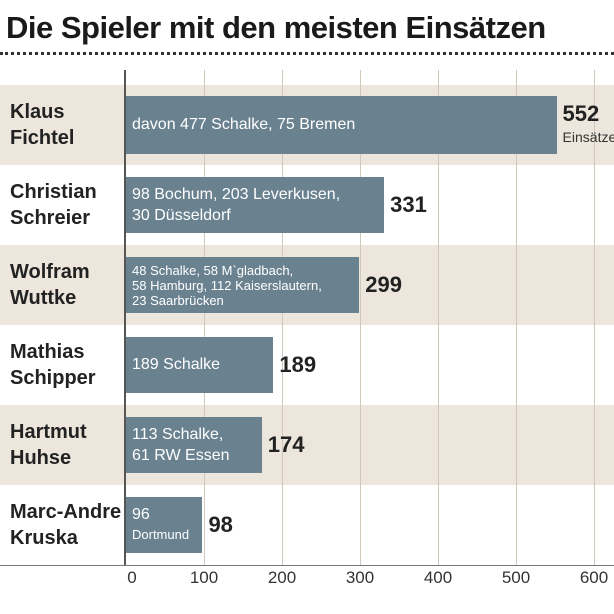  What do you see at coordinates (307, 53) in the screenshot?
I see `title-divider` at bounding box center [307, 53].